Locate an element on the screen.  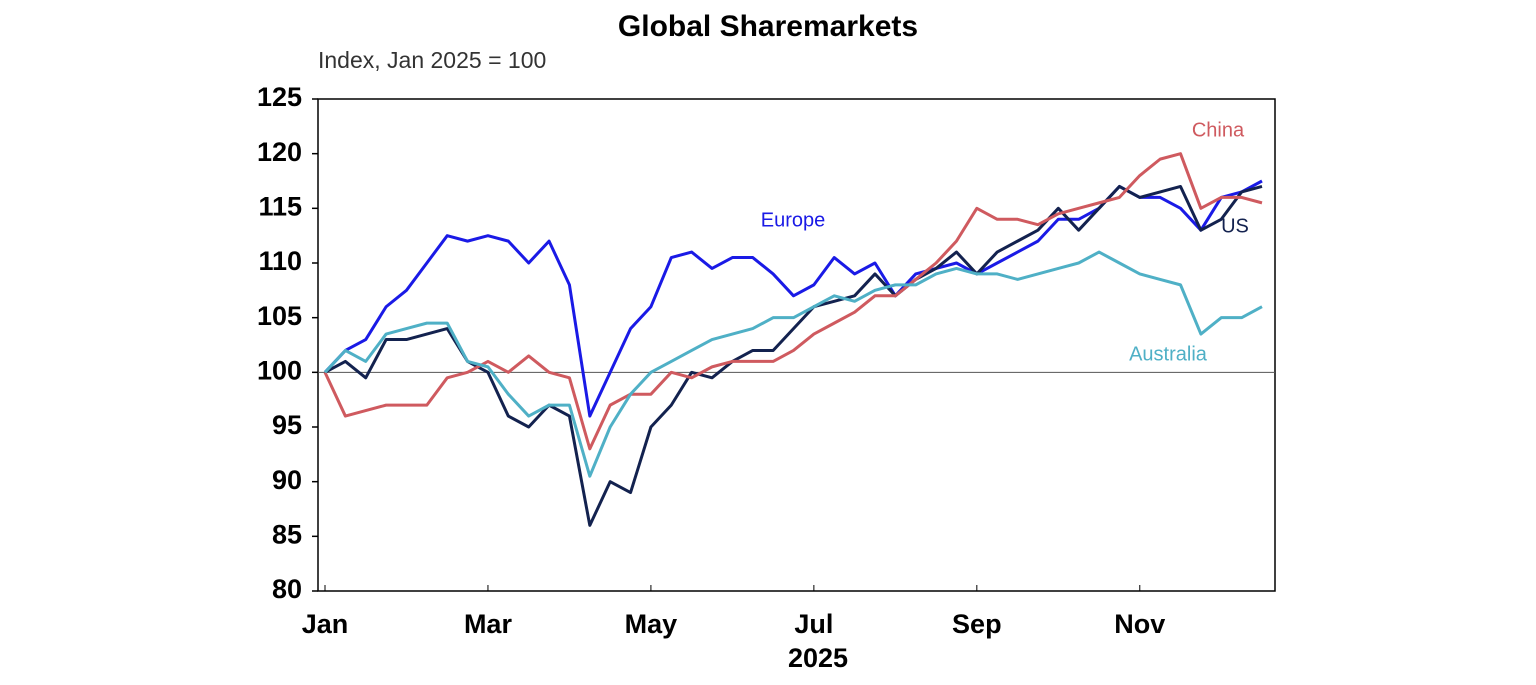
y-tick-label: 120 is located at coordinates (279, 152).